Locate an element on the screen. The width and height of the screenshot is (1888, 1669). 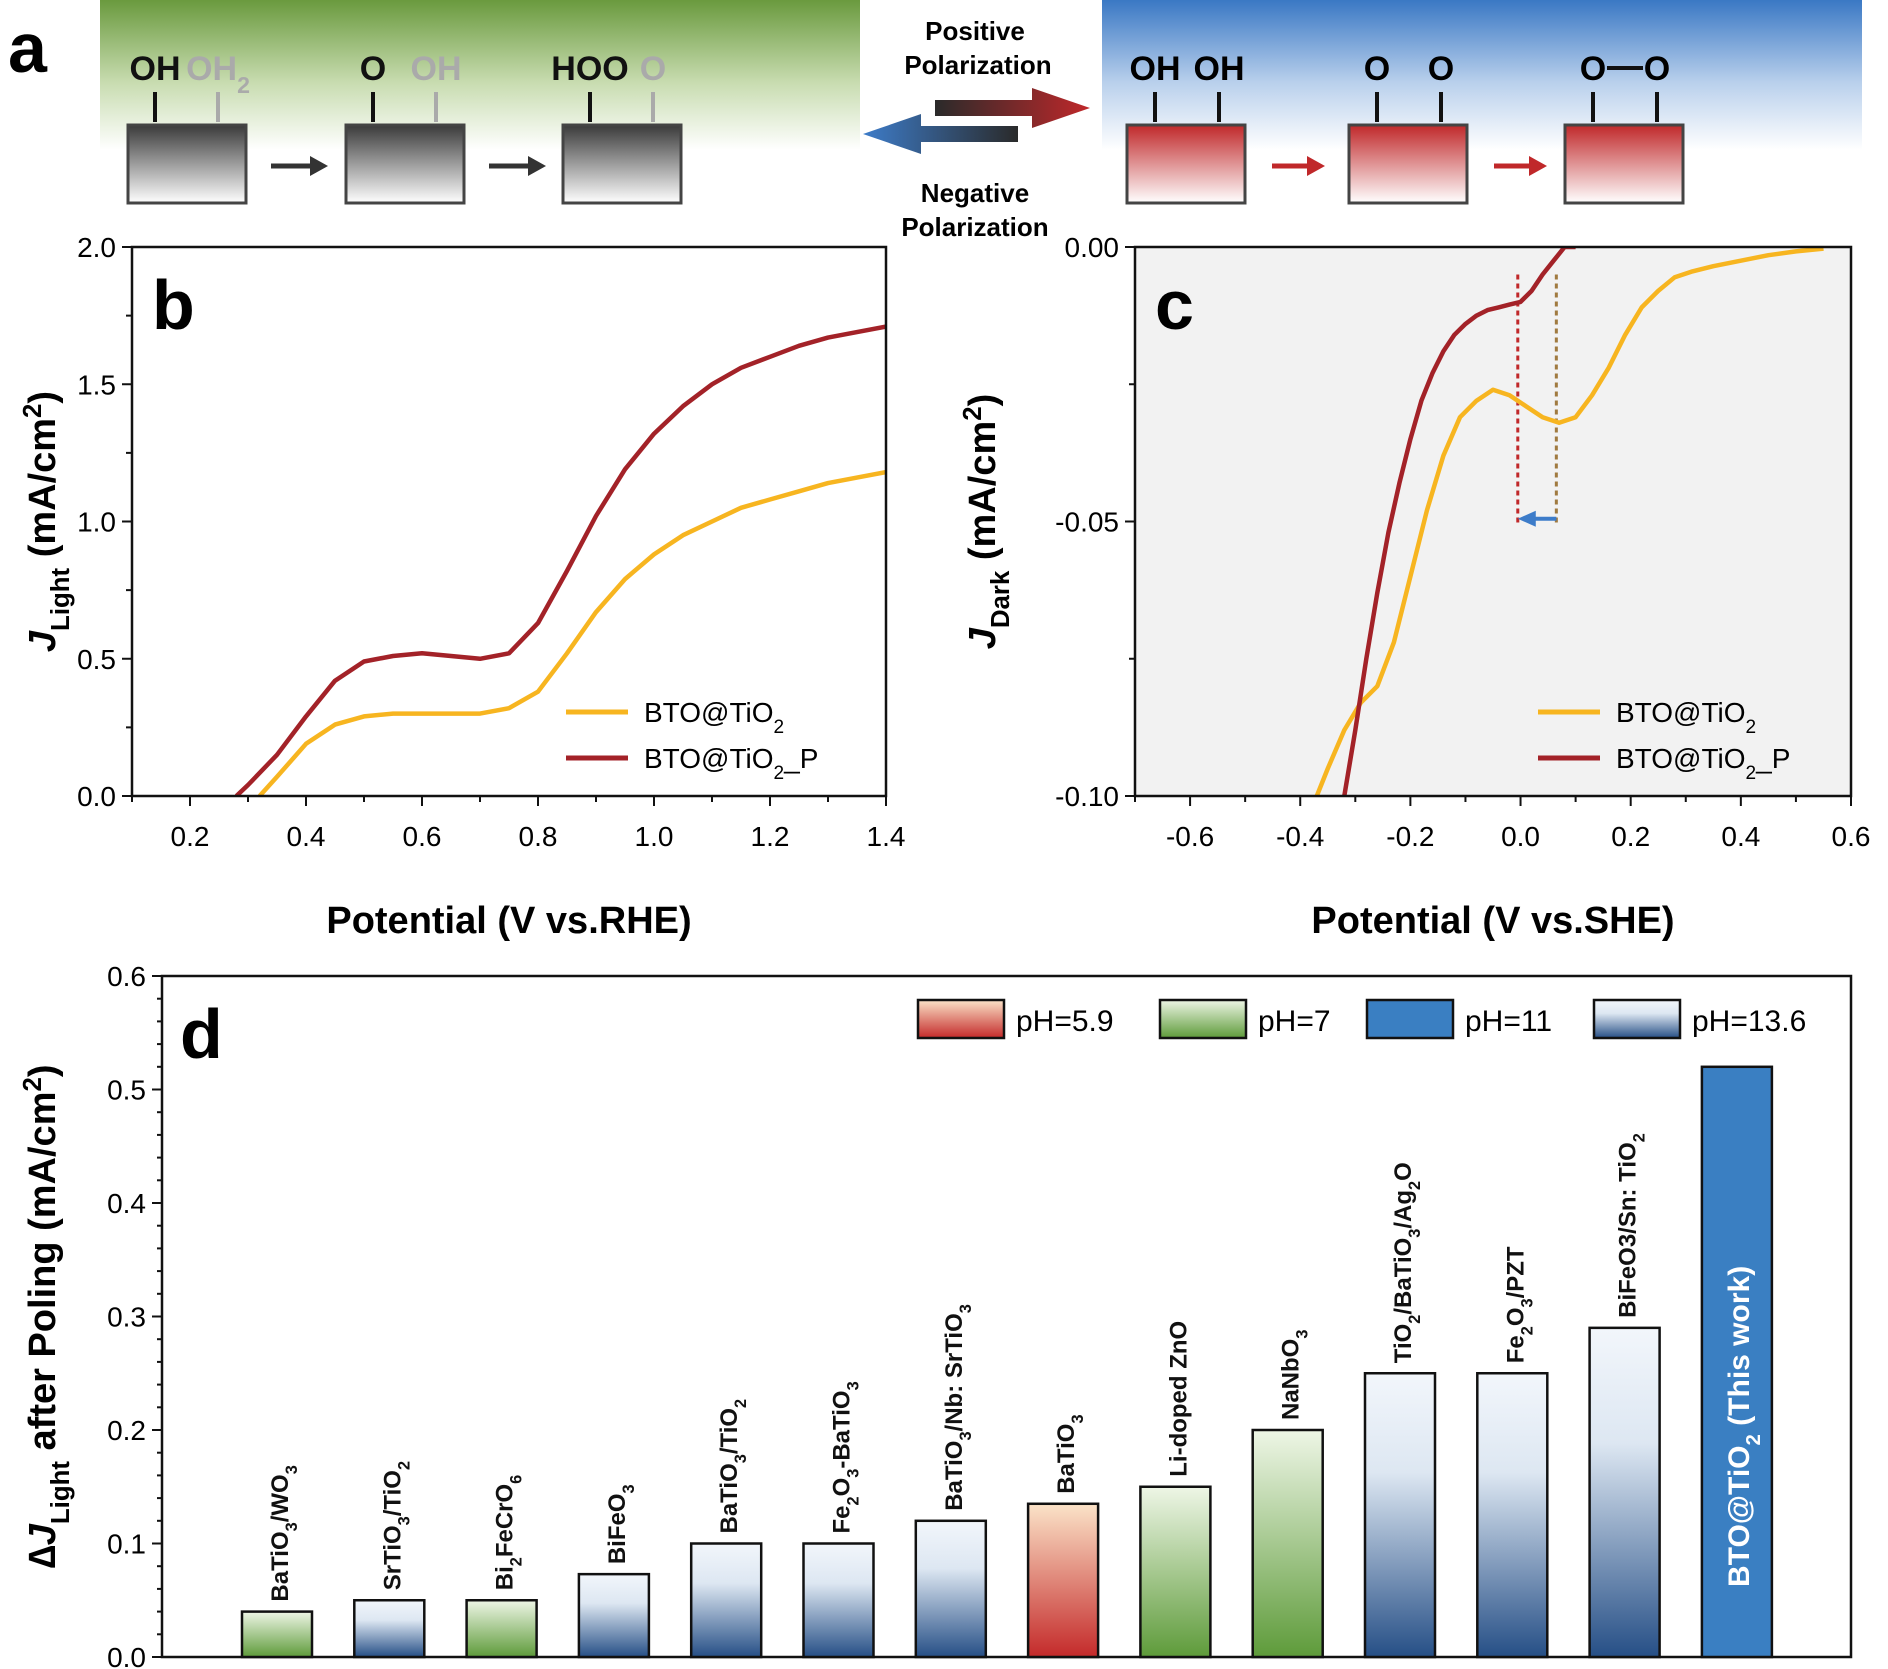
y-axis-label: JDark (mA/cm2) is located at coordinates (987, 522).